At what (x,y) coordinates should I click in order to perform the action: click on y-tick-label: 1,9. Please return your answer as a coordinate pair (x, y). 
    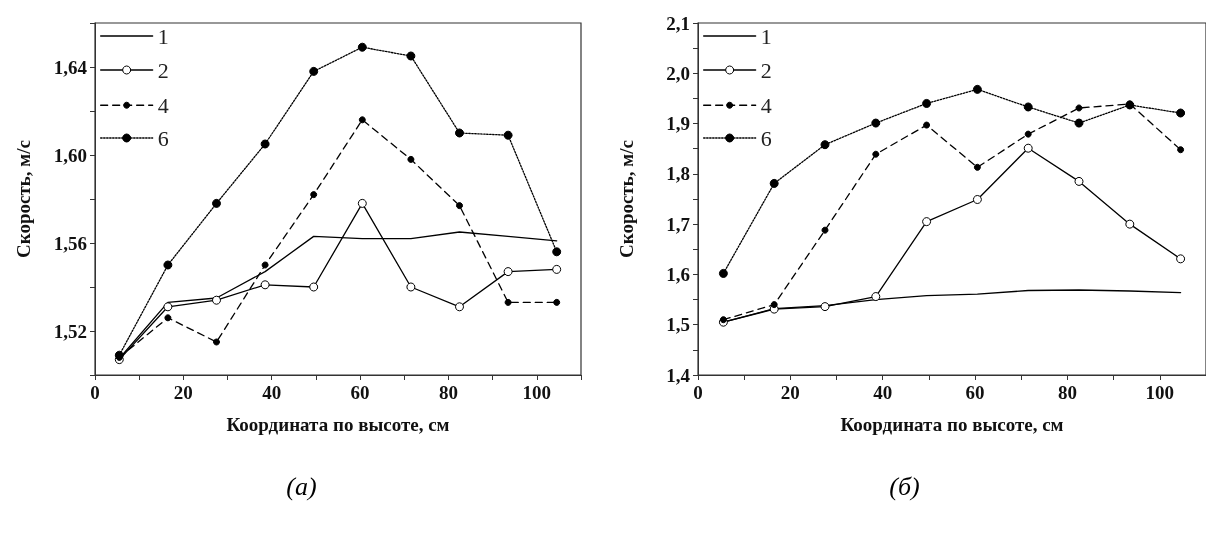
    Looking at the image, I should click on (678, 124).